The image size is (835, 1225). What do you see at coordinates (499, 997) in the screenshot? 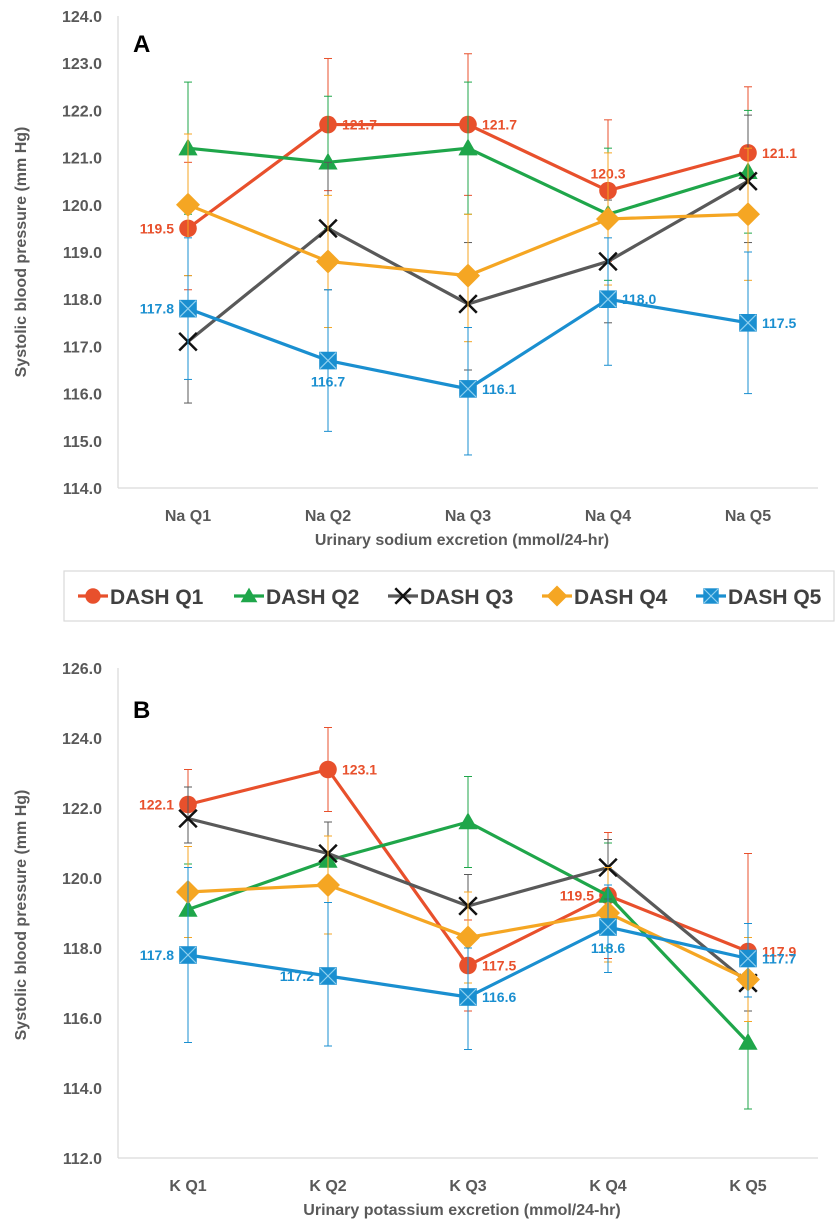
I see `panel-b-data-label: 116.6` at bounding box center [499, 997].